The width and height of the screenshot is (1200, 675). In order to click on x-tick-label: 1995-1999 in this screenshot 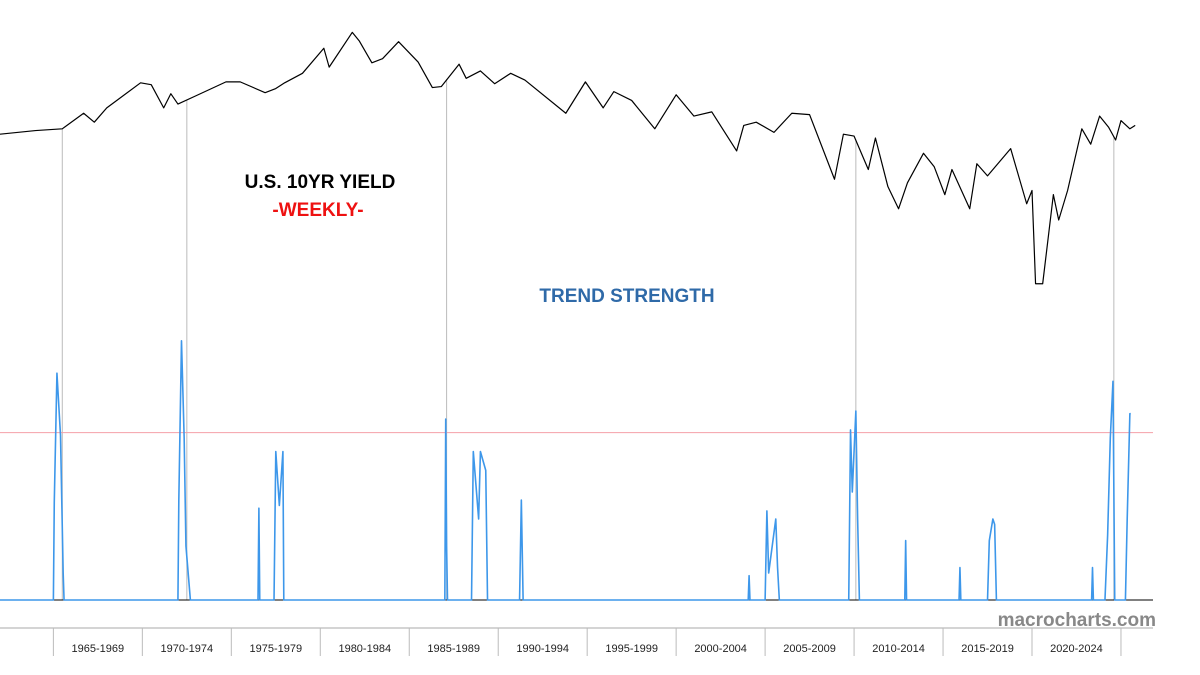, I will do `click(631, 649)`.